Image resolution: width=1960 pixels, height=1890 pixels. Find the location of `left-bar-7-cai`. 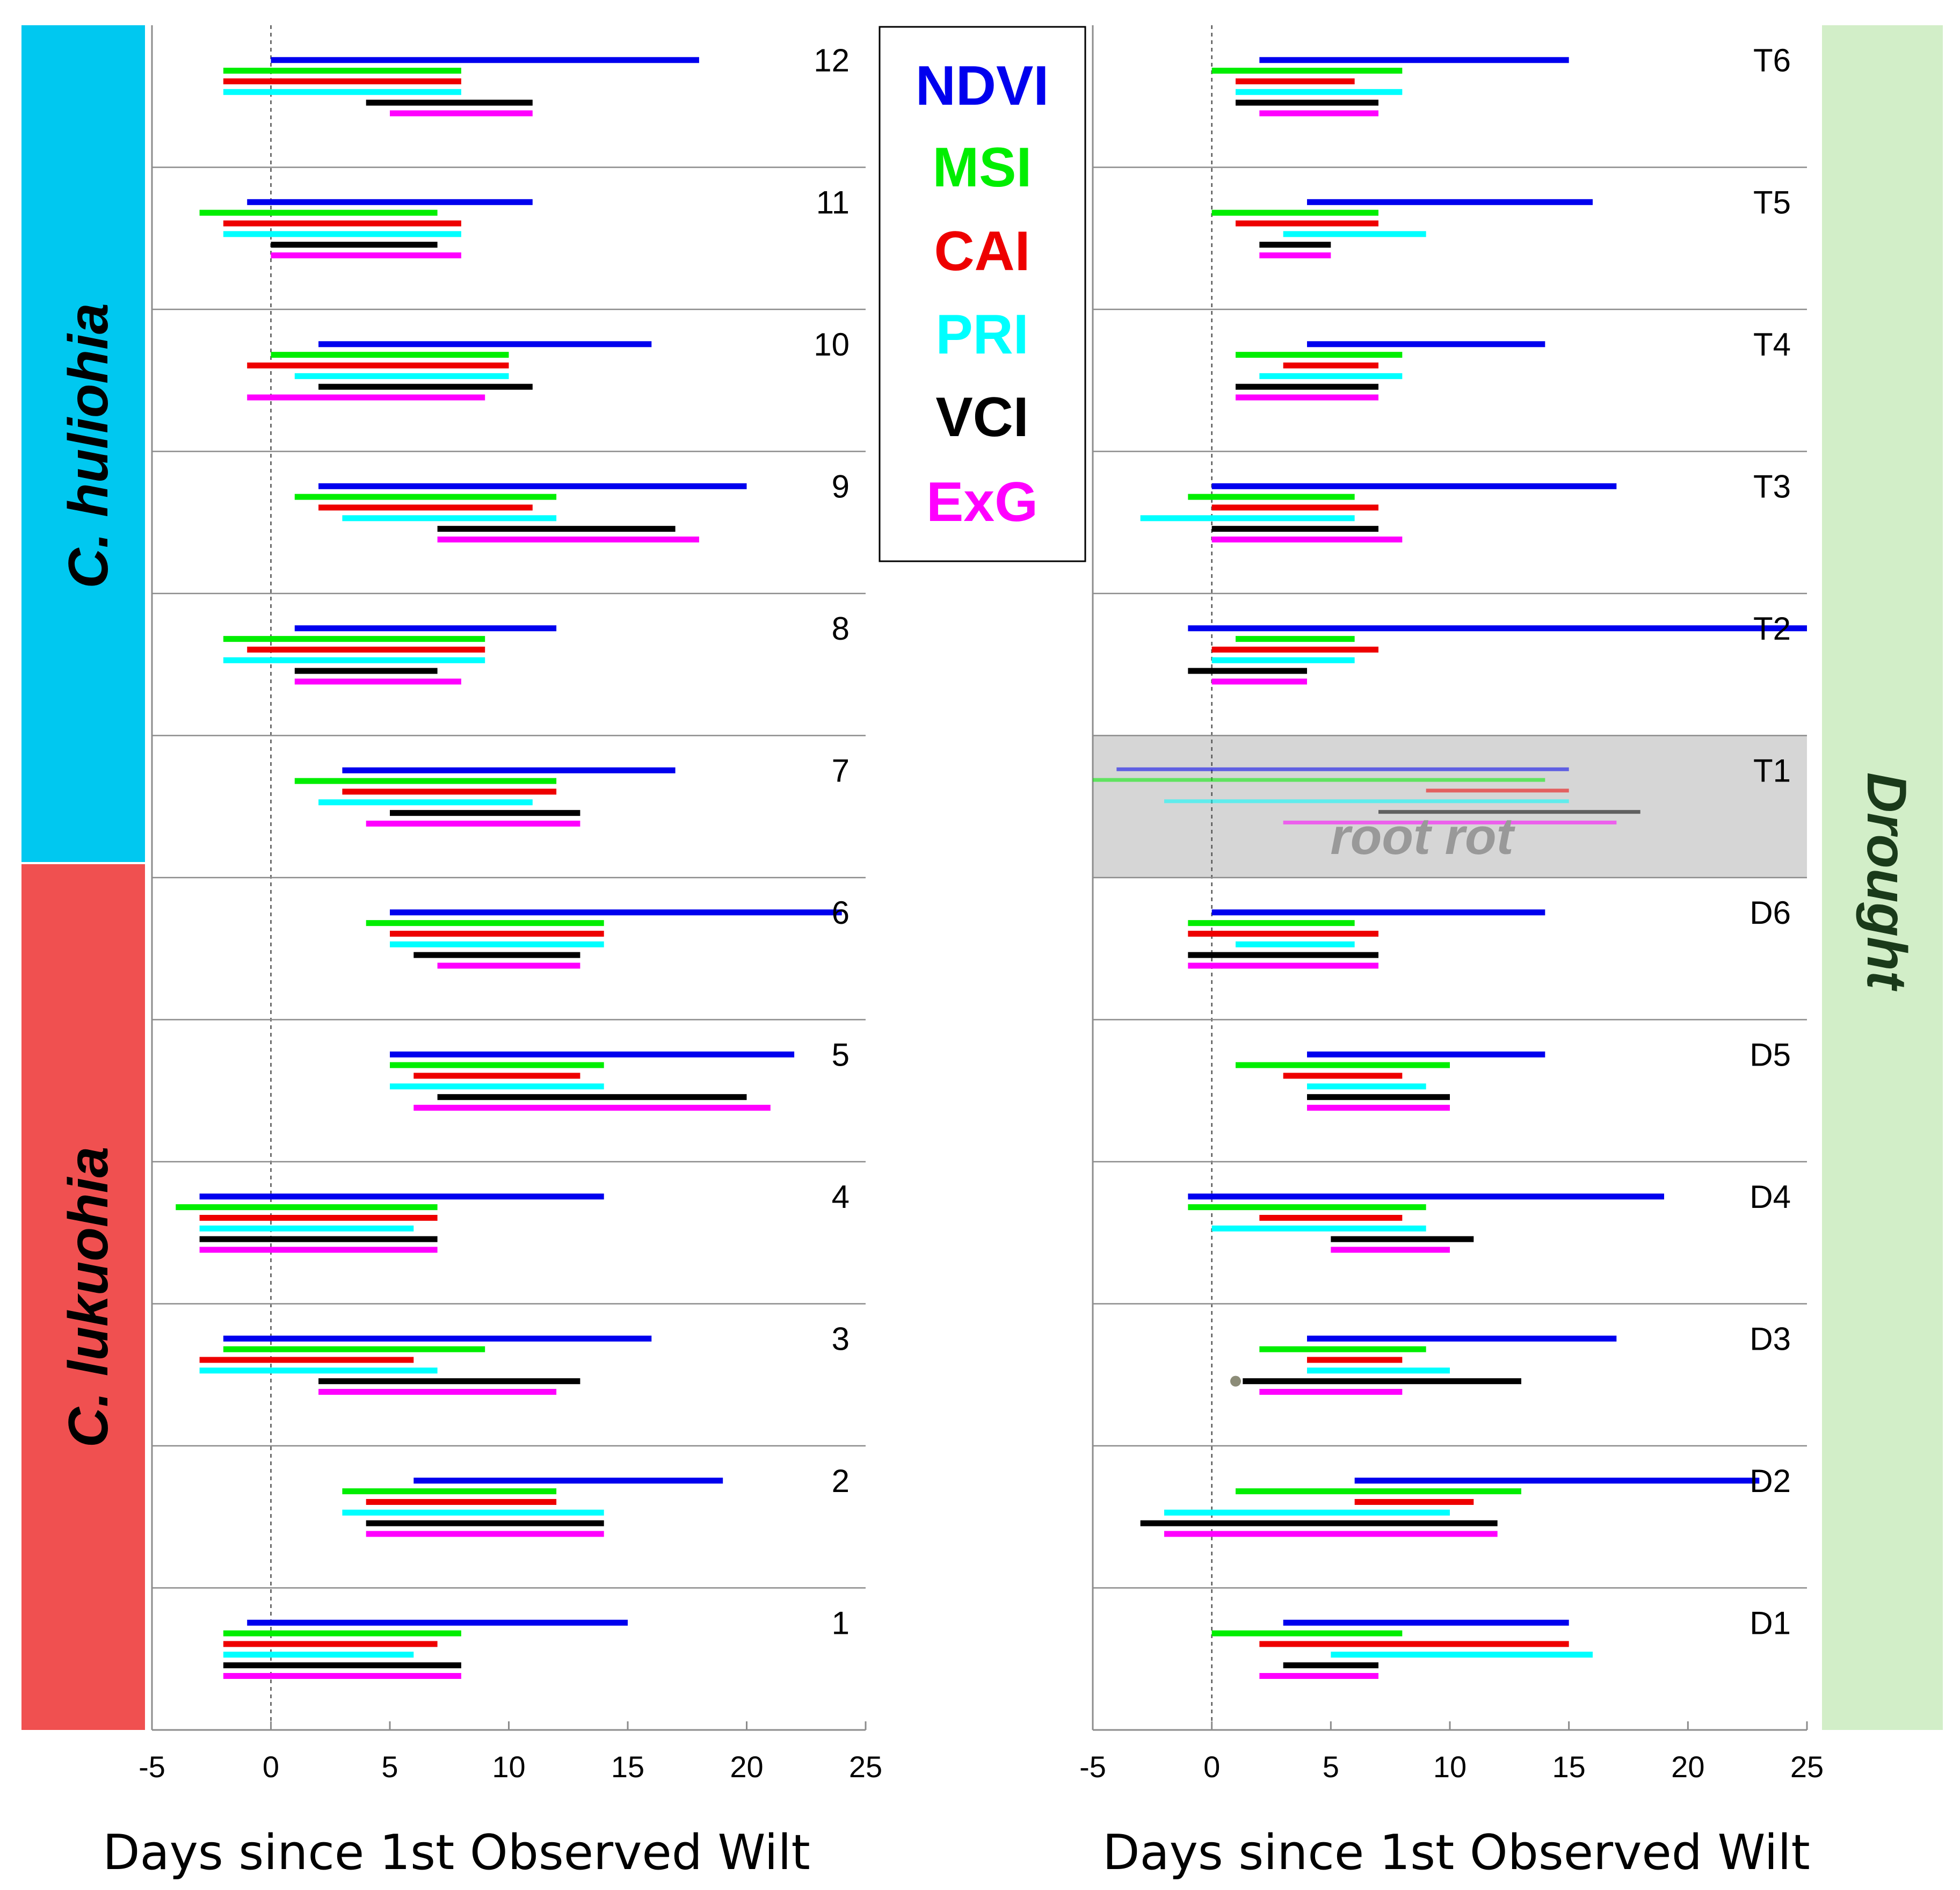

left-bar-7-cai is located at coordinates (449, 792).